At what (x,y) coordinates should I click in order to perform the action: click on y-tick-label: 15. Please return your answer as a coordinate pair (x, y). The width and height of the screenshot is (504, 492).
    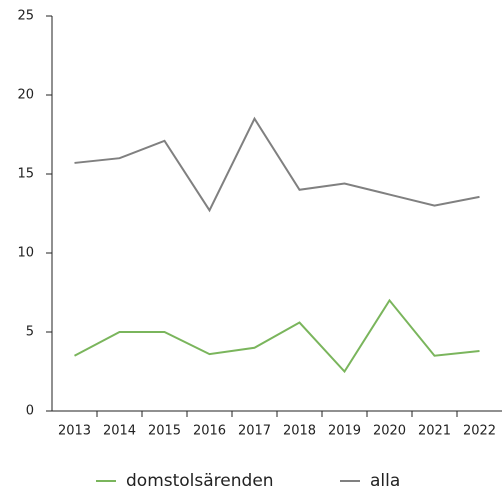
    Looking at the image, I should click on (25, 174).